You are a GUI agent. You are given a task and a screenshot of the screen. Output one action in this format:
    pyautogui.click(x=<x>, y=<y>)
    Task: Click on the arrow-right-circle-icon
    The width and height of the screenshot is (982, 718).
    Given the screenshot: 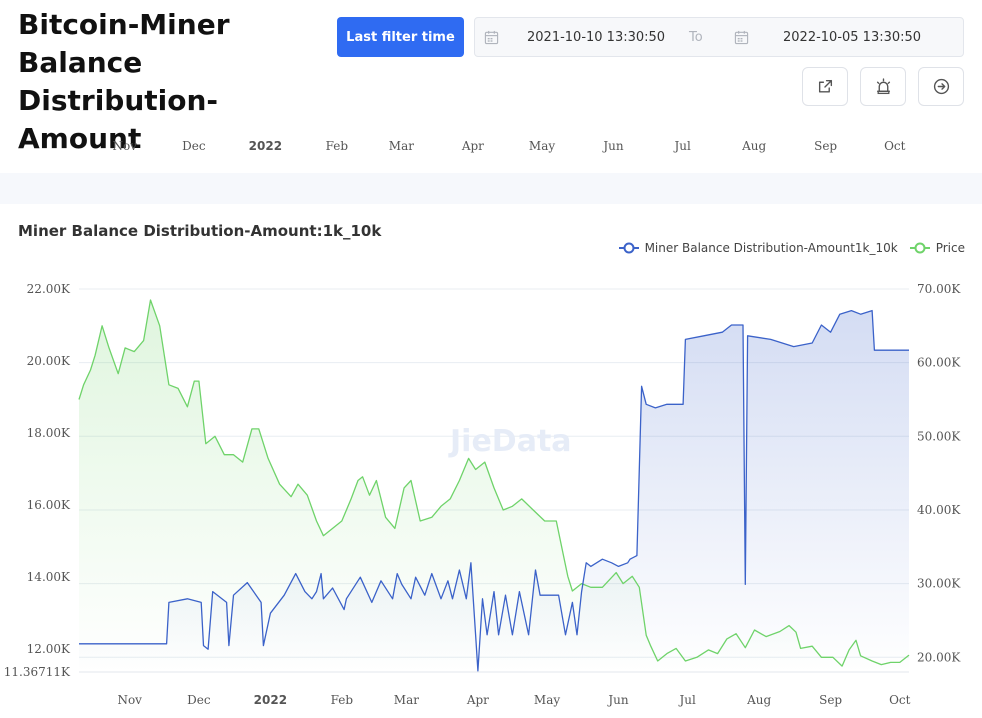 What is the action you would take?
    pyautogui.click(x=941, y=86)
    